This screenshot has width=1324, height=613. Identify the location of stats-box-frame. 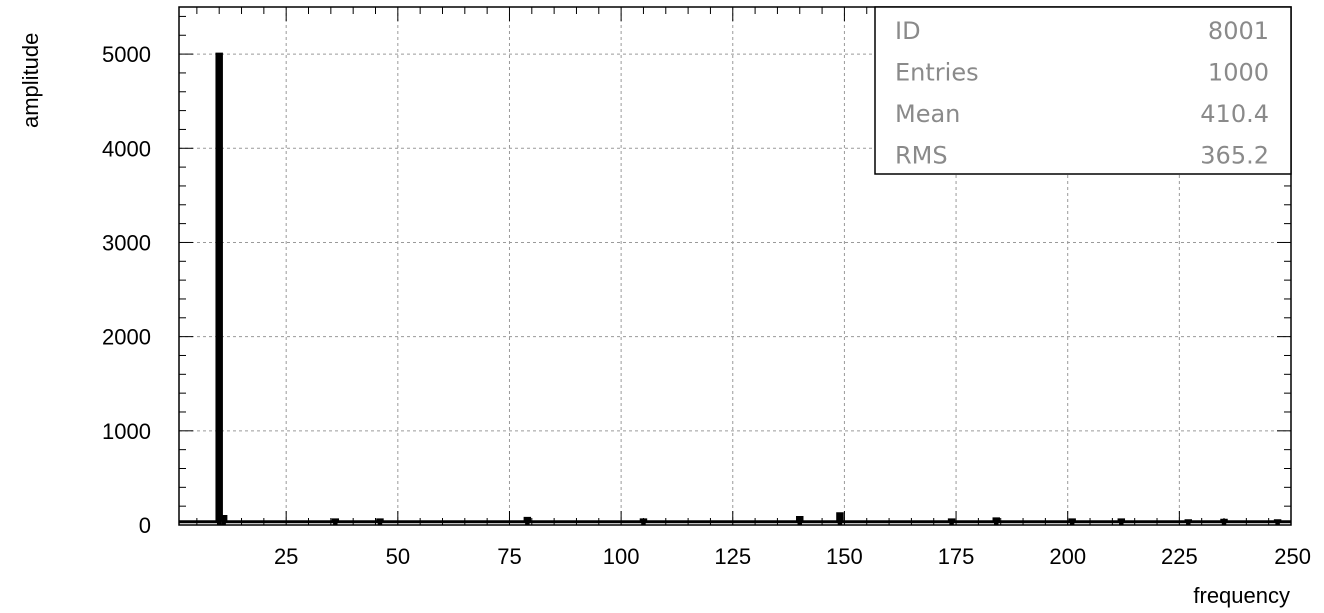
(1083, 90).